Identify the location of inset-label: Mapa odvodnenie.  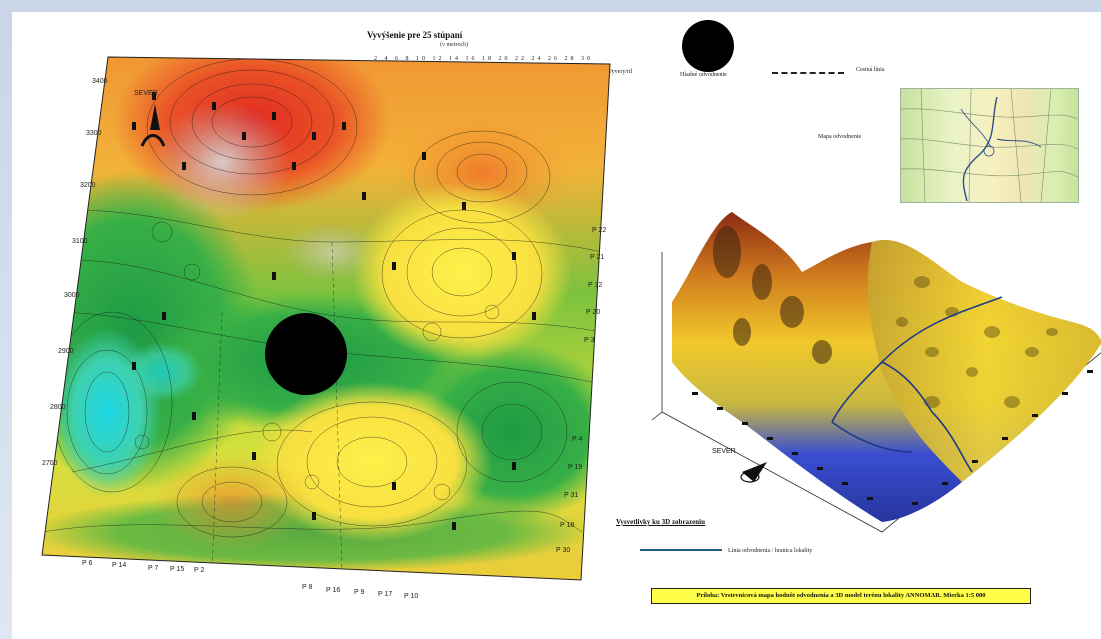
(840, 137).